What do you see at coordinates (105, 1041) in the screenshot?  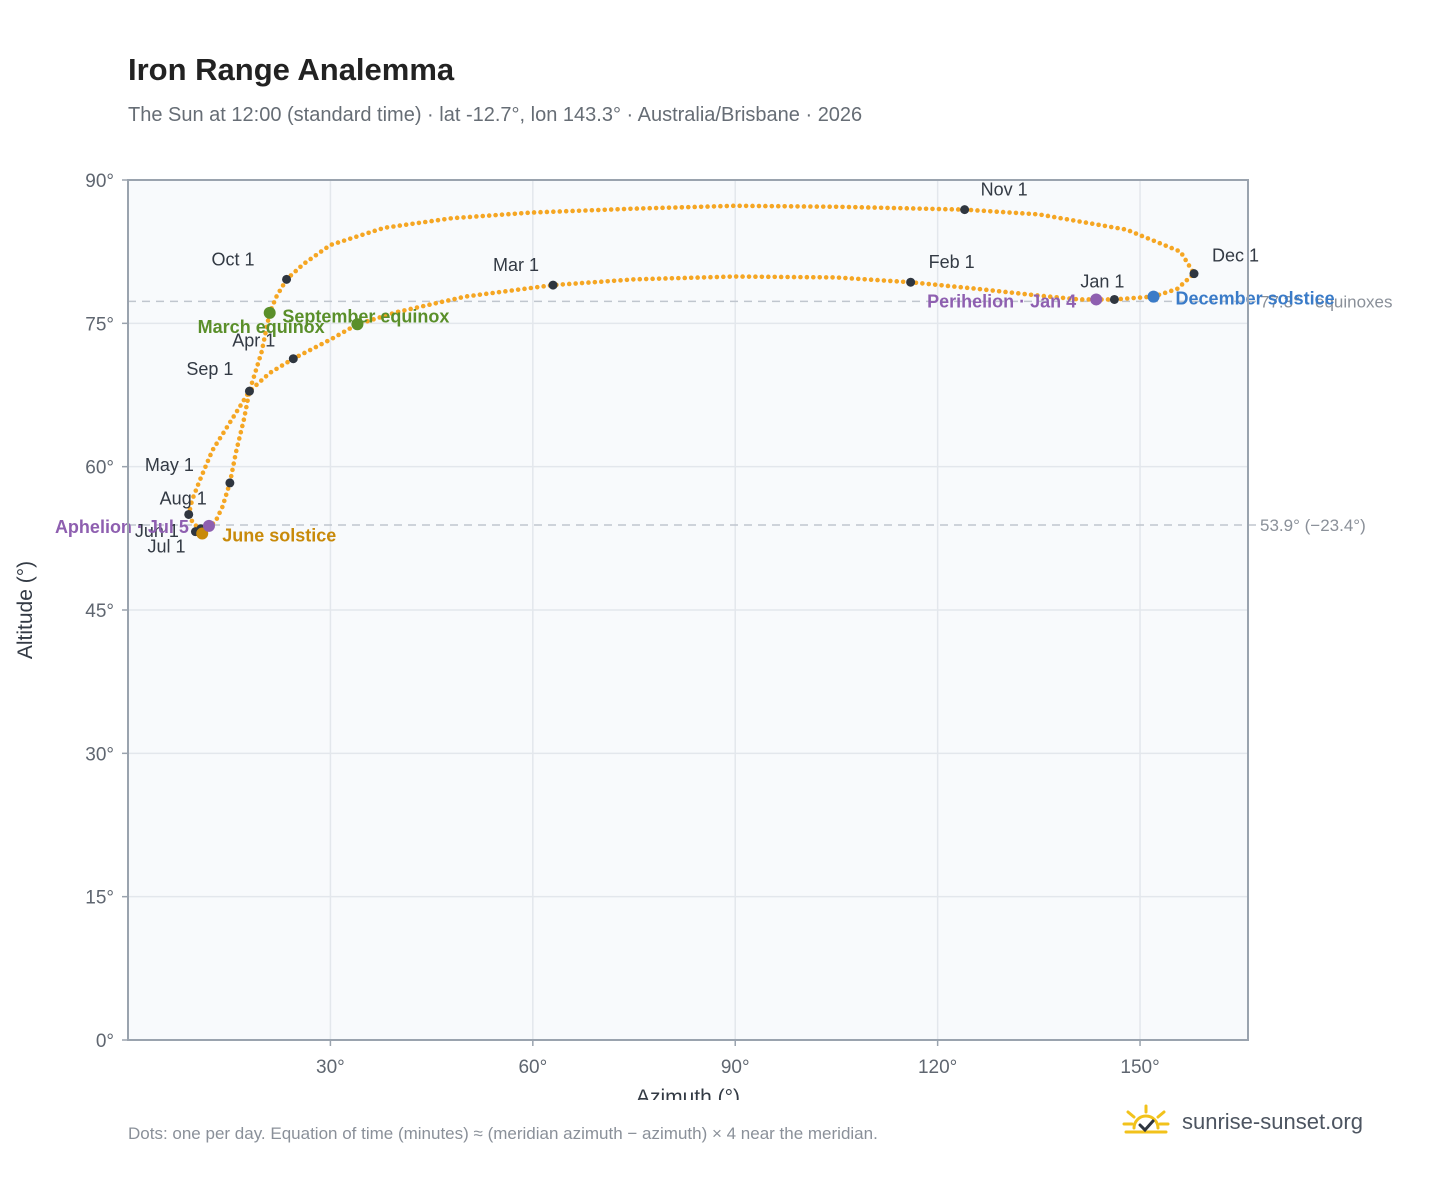 I see `y-tick-label: 0°` at bounding box center [105, 1041].